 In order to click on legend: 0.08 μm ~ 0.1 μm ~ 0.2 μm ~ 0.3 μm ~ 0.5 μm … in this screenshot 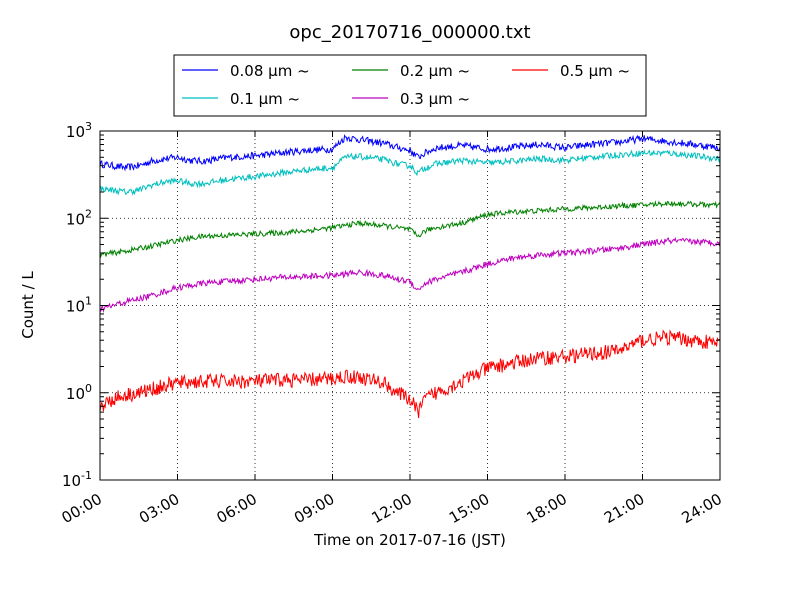, I will do `click(410, 85)`.